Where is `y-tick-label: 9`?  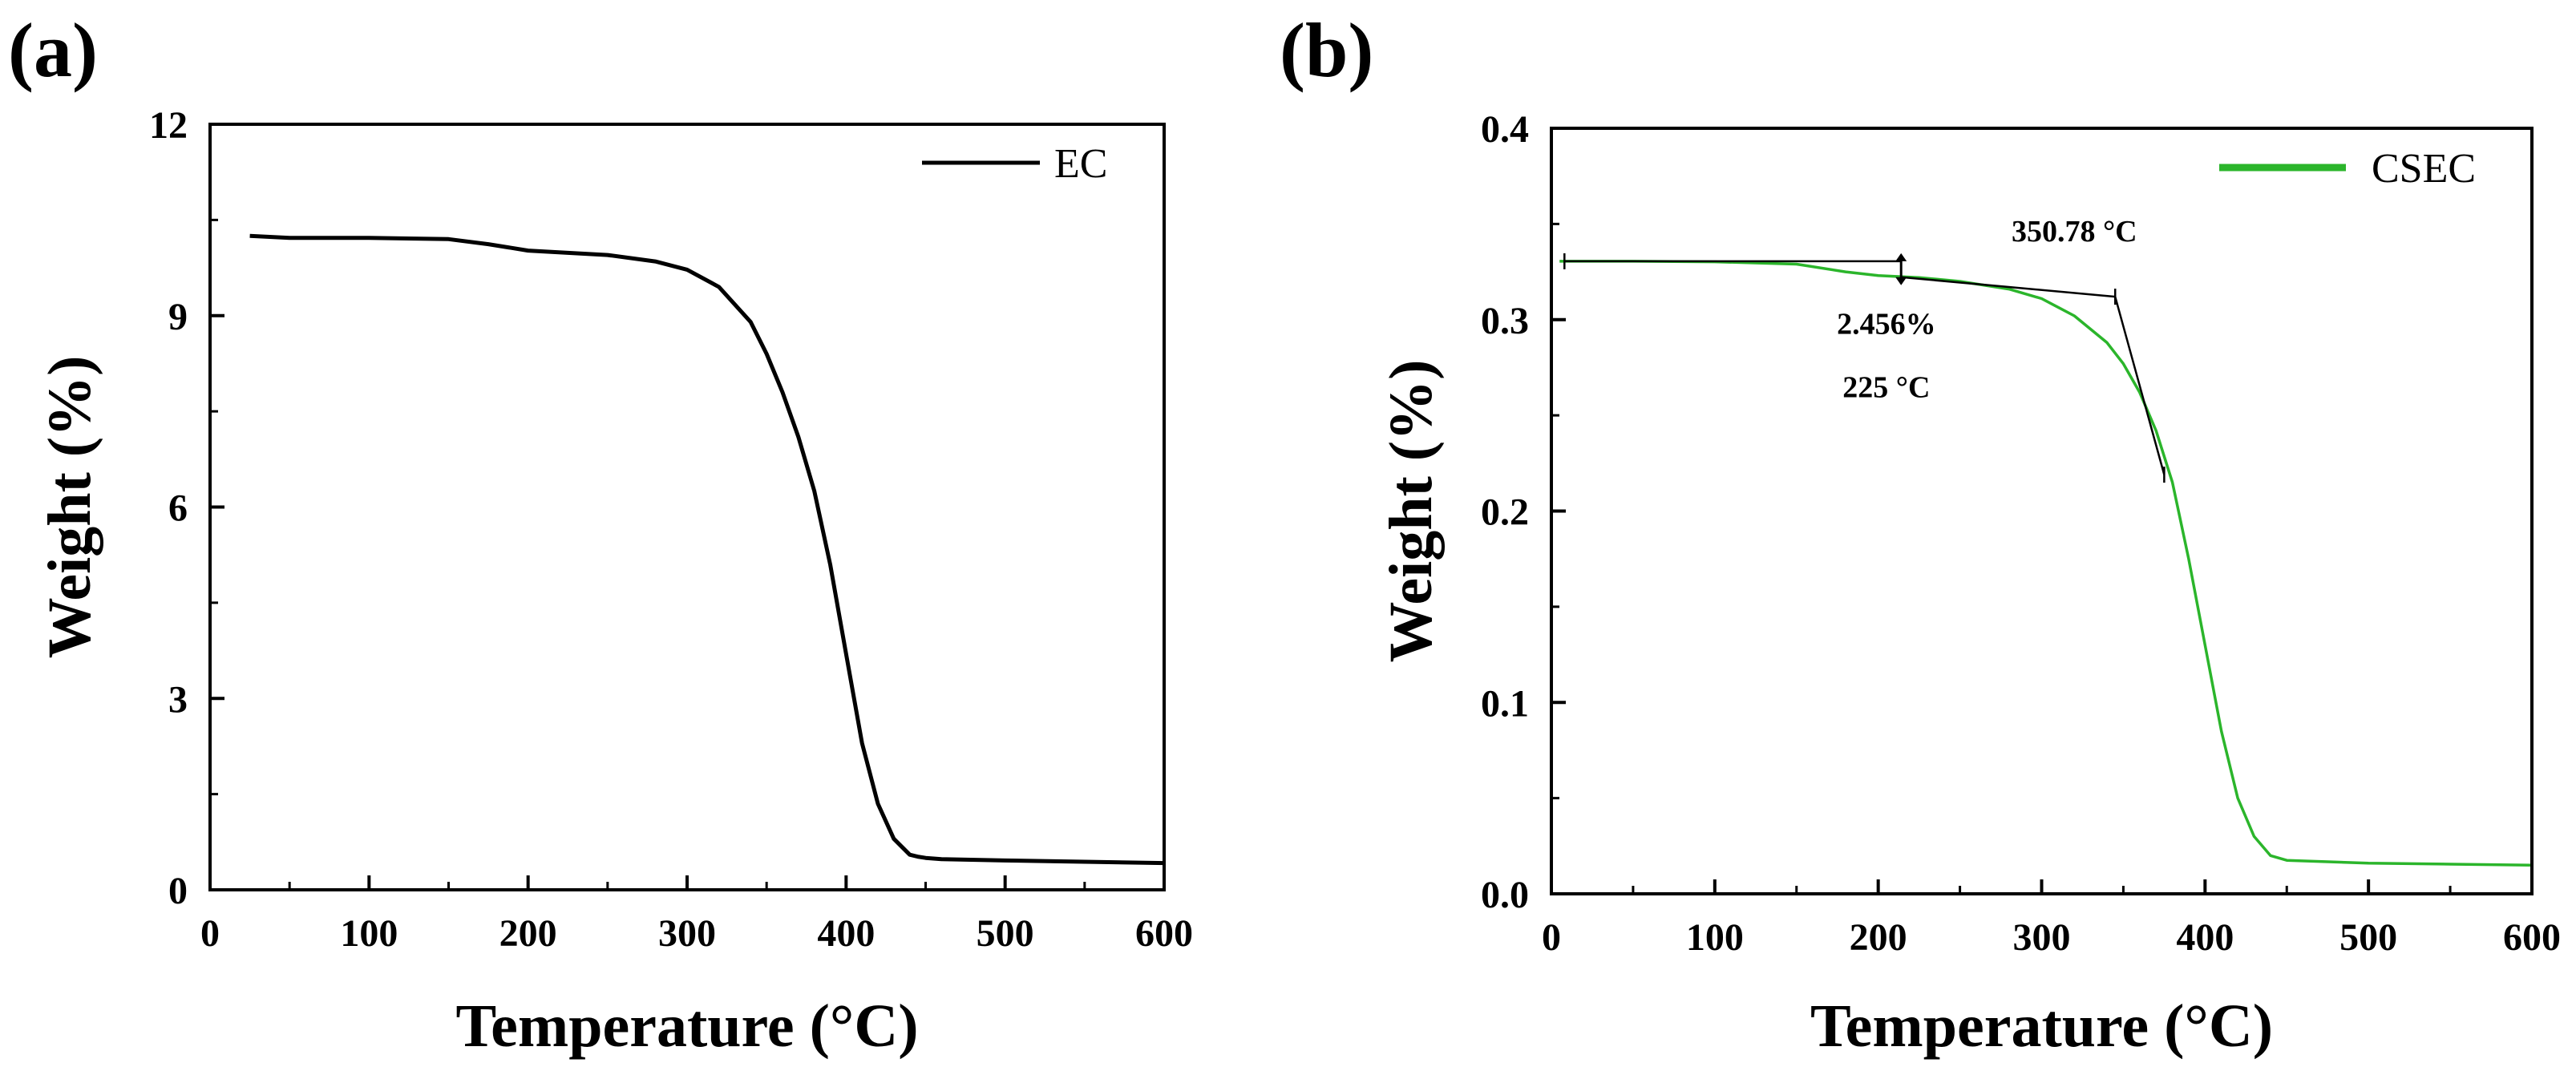 y-tick-label: 9 is located at coordinates (178, 317).